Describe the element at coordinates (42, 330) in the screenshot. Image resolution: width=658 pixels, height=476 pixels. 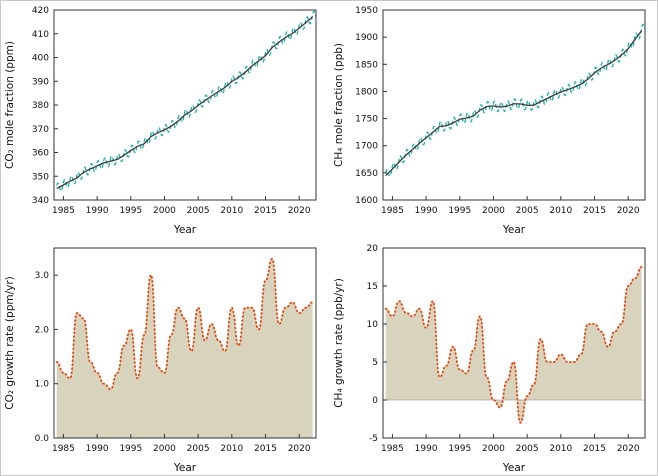
I see `svg-text: 2.0` at that location.